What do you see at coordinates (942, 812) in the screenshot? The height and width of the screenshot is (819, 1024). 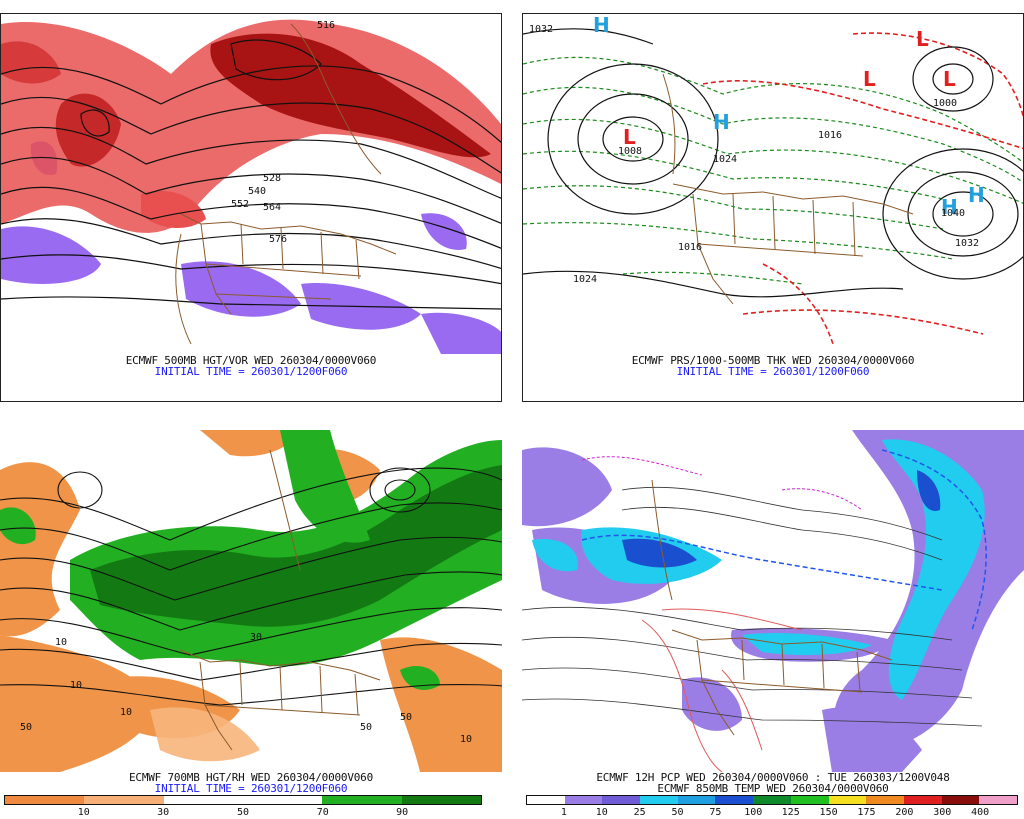 I see `colorbar-label: 300` at bounding box center [942, 812].